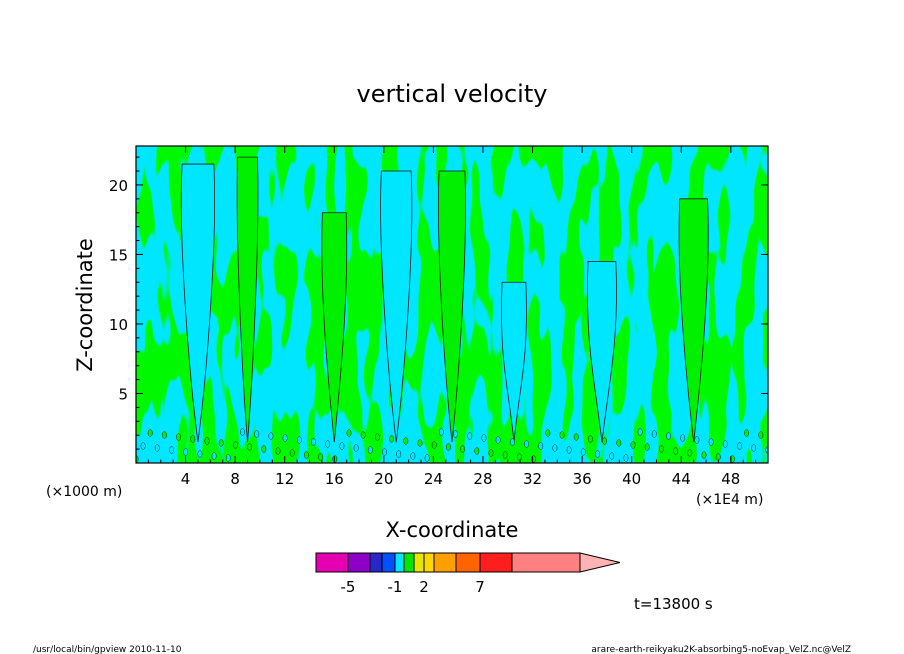 The width and height of the screenshot is (904, 654). Describe the element at coordinates (532, 479) in the screenshot. I see `x-tick-label: 32` at that location.